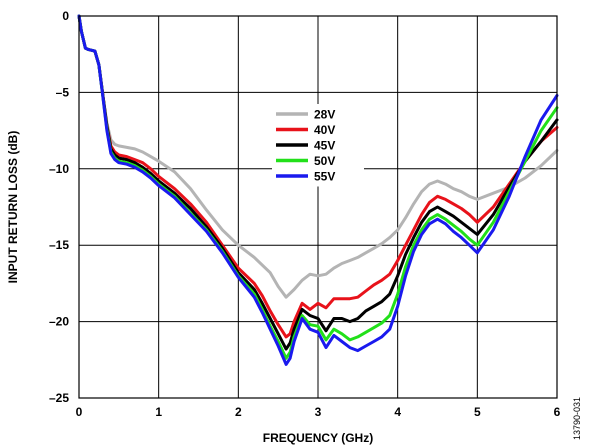 The height and width of the screenshot is (447, 589). What do you see at coordinates (59, 322) in the screenshot?
I see `y-tick-label: –20` at bounding box center [59, 322].